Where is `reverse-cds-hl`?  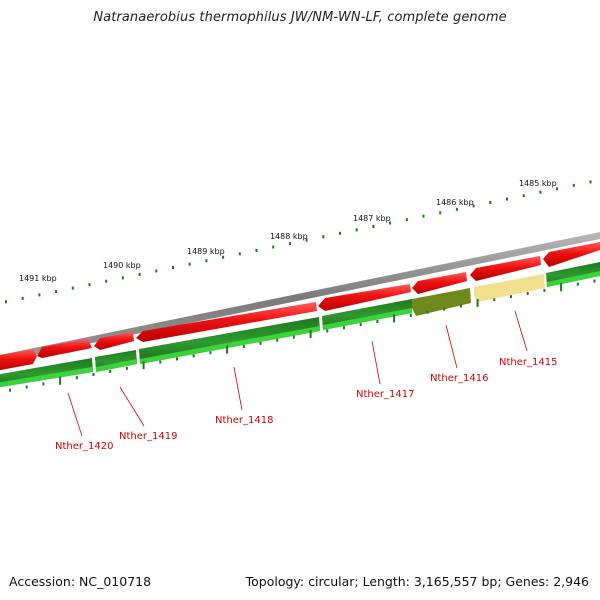
reverse-cds-hl is located at coordinates (573, 279).